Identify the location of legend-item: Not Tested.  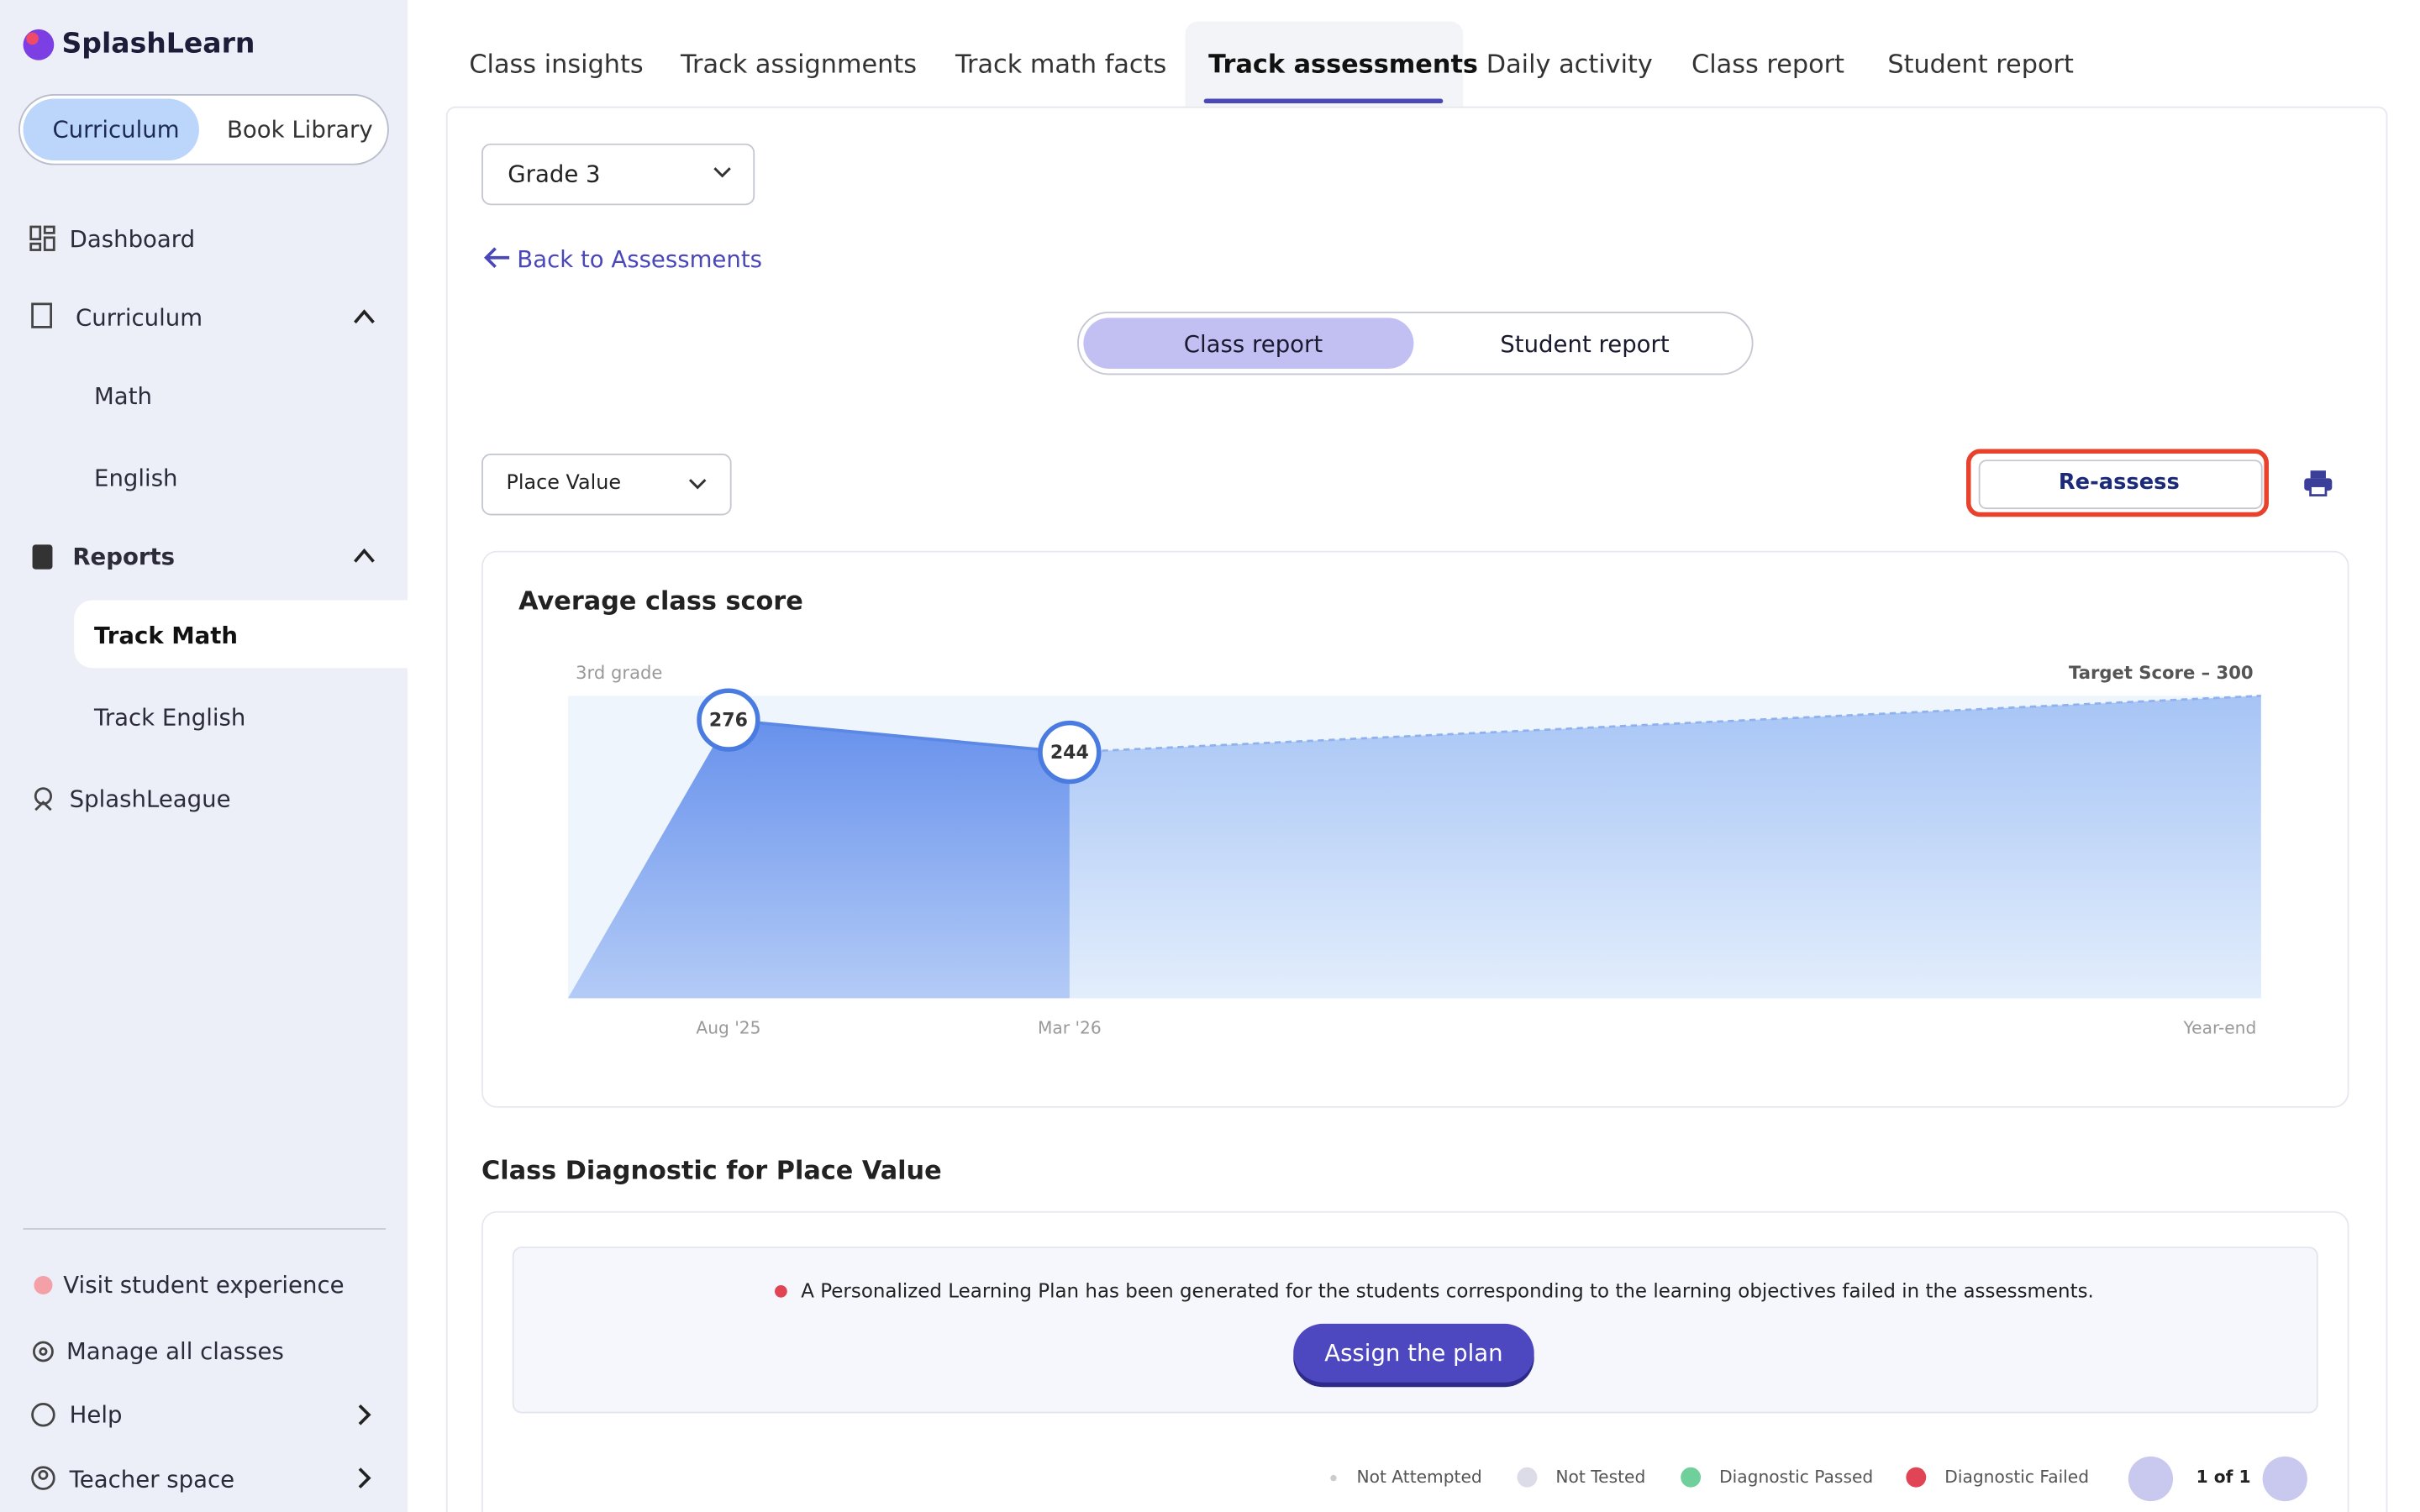
(1600, 1477).